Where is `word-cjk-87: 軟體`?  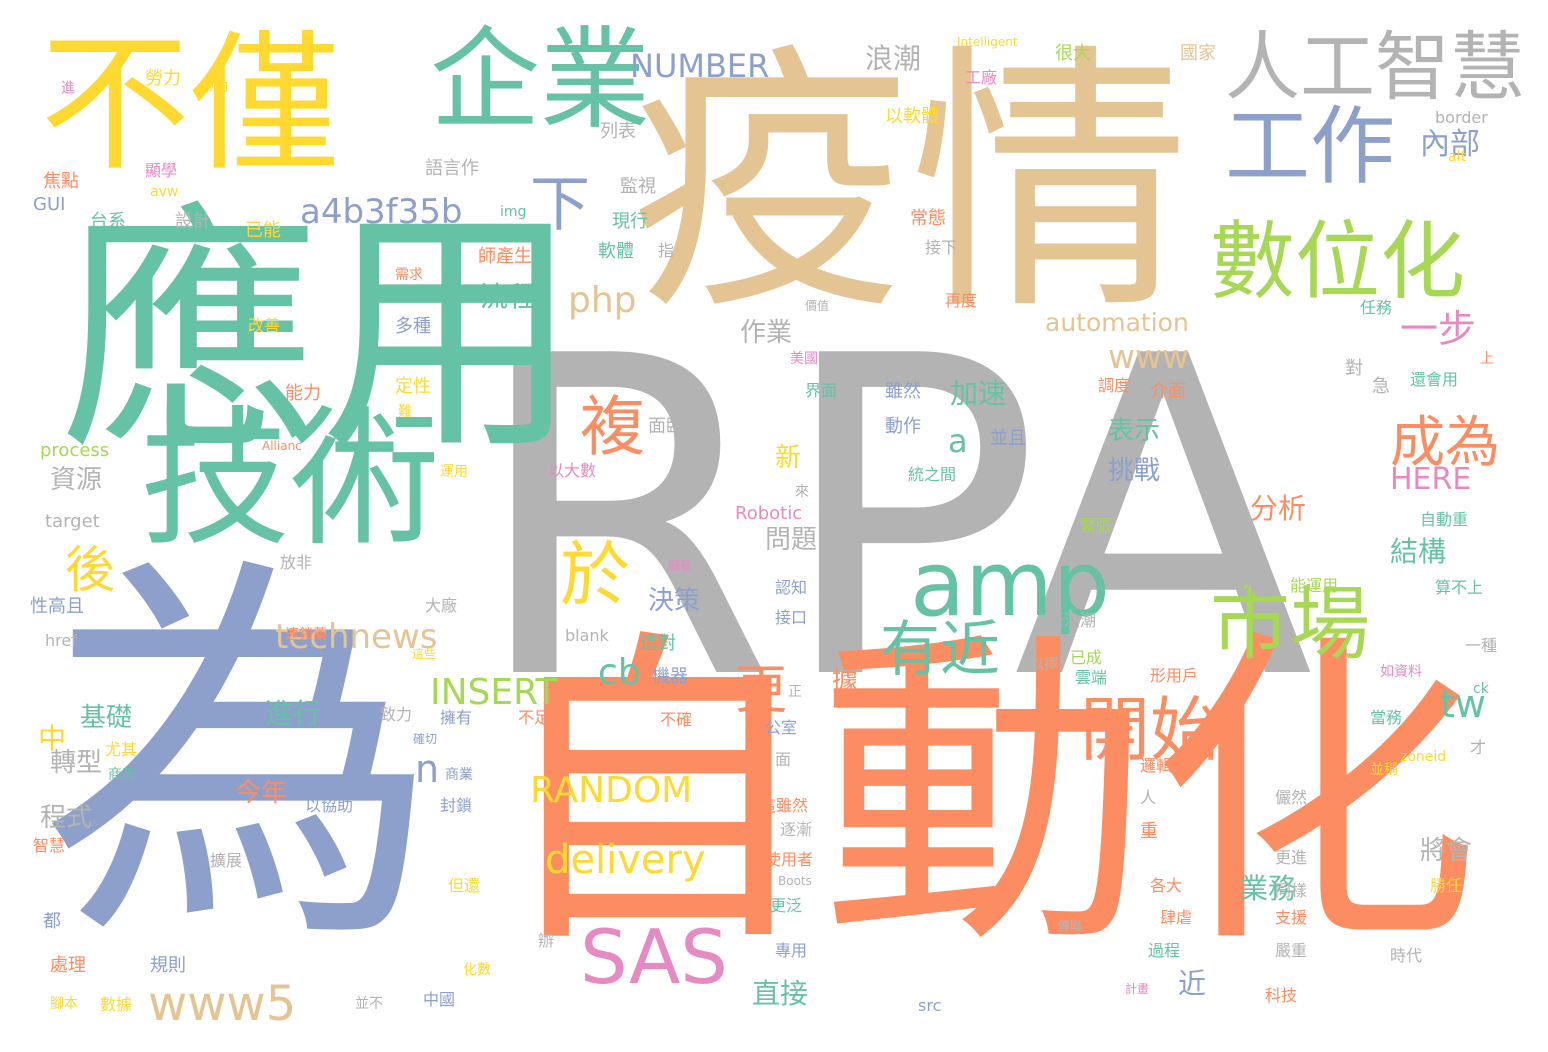 word-cjk-87: 軟體 is located at coordinates (616, 251).